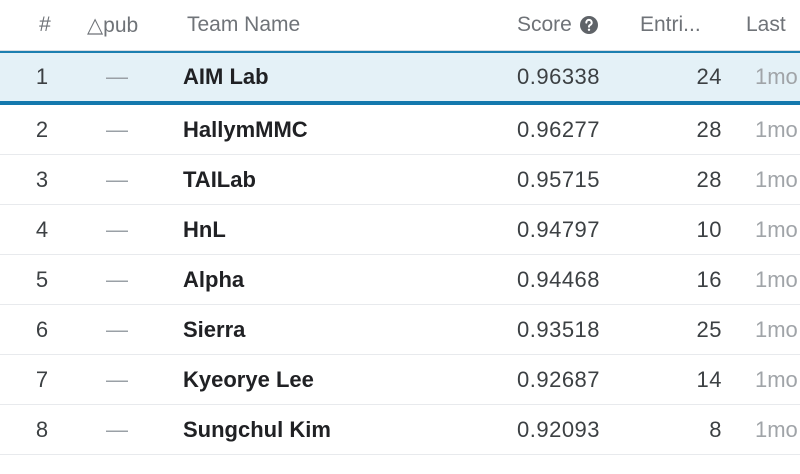 Image resolution: width=800 pixels, height=474 pixels. Describe the element at coordinates (559, 429) in the screenshot. I see `score: 0.92093` at that location.